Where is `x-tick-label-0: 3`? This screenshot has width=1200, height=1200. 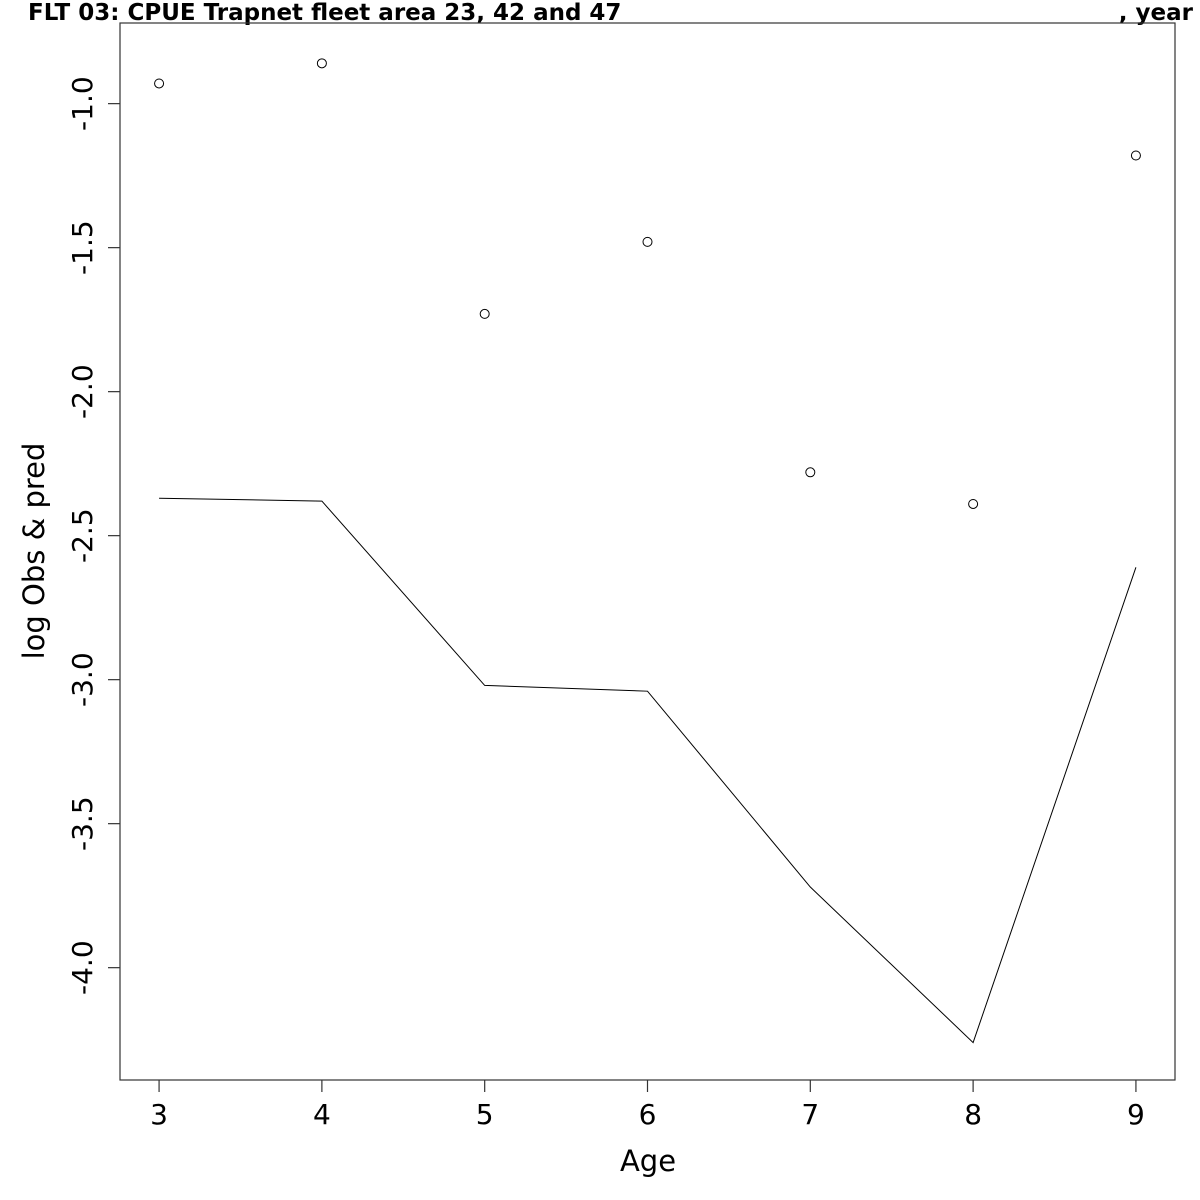
x-tick-label-0: 3 is located at coordinates (159, 1114).